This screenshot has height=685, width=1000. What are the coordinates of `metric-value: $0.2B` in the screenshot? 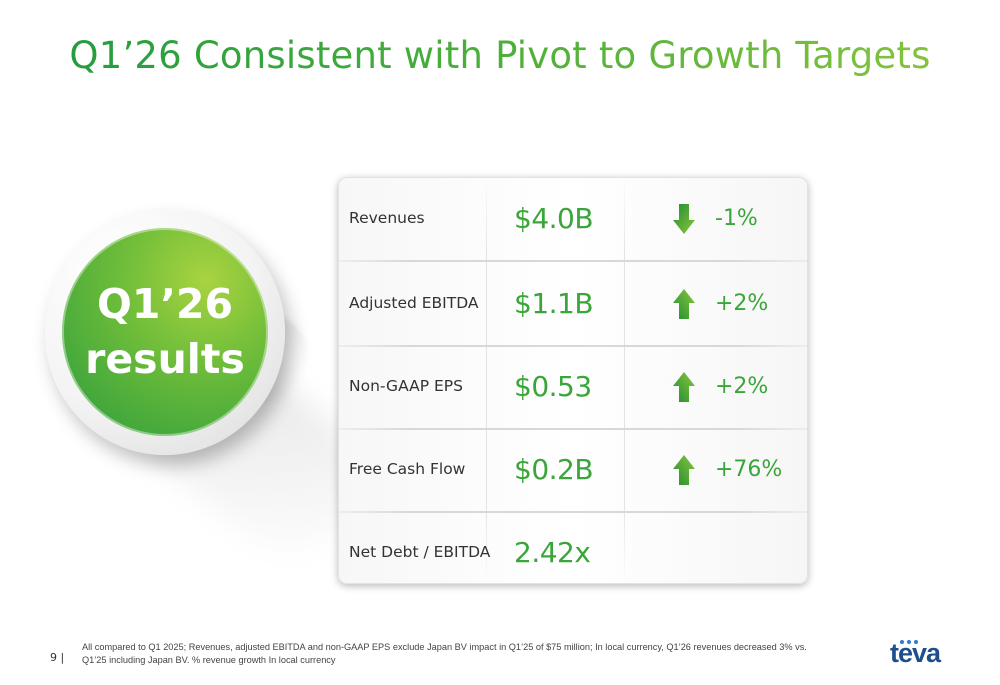 It's located at (554, 469).